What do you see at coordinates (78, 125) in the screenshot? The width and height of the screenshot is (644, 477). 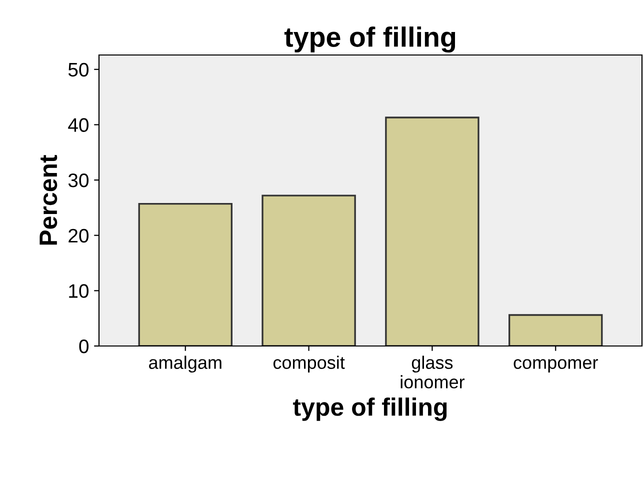 I see `y-tick-label: 40` at bounding box center [78, 125].